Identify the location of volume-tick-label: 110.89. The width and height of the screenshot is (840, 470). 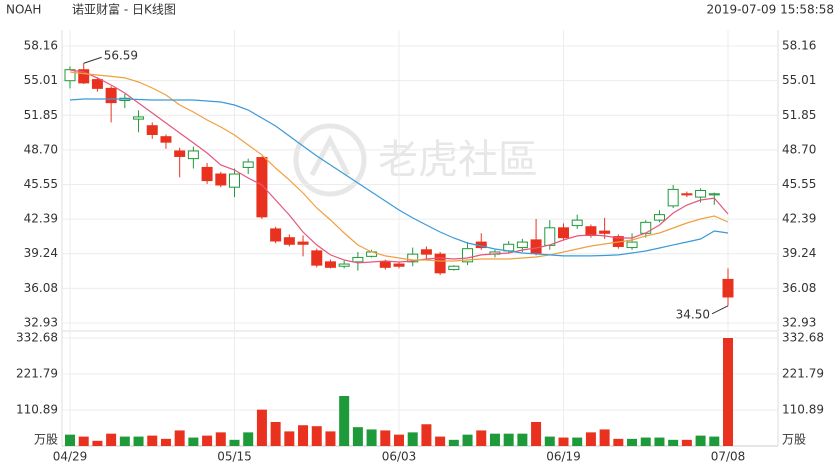
(37, 410).